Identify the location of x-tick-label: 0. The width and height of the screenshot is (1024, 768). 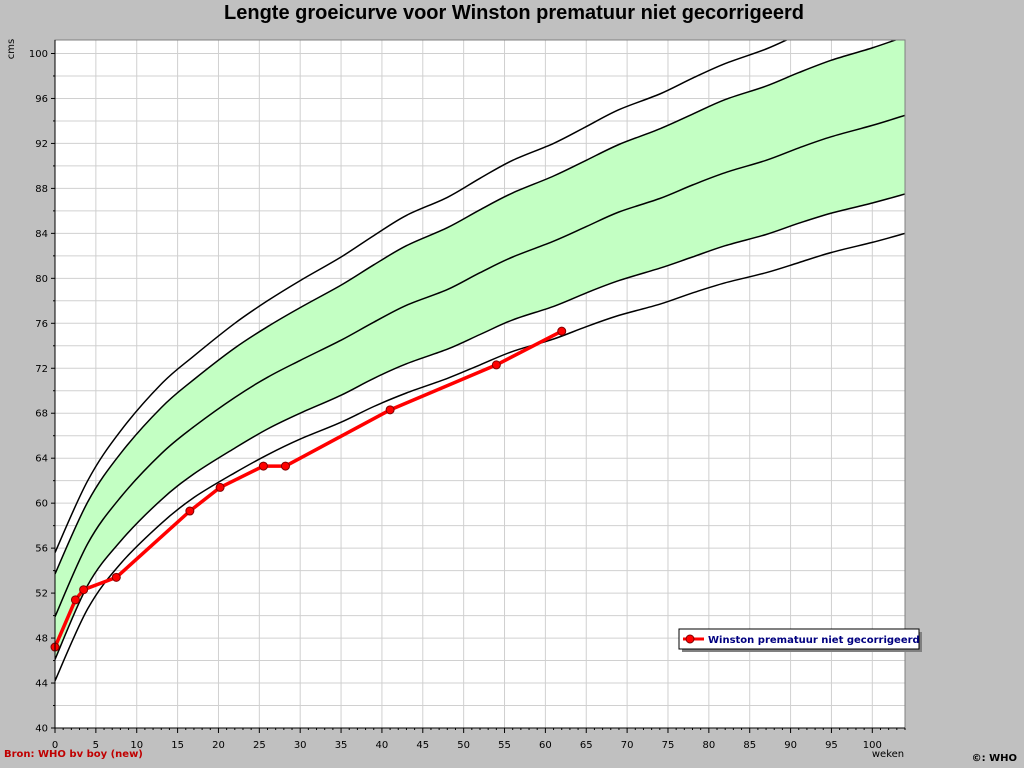
(55, 745).